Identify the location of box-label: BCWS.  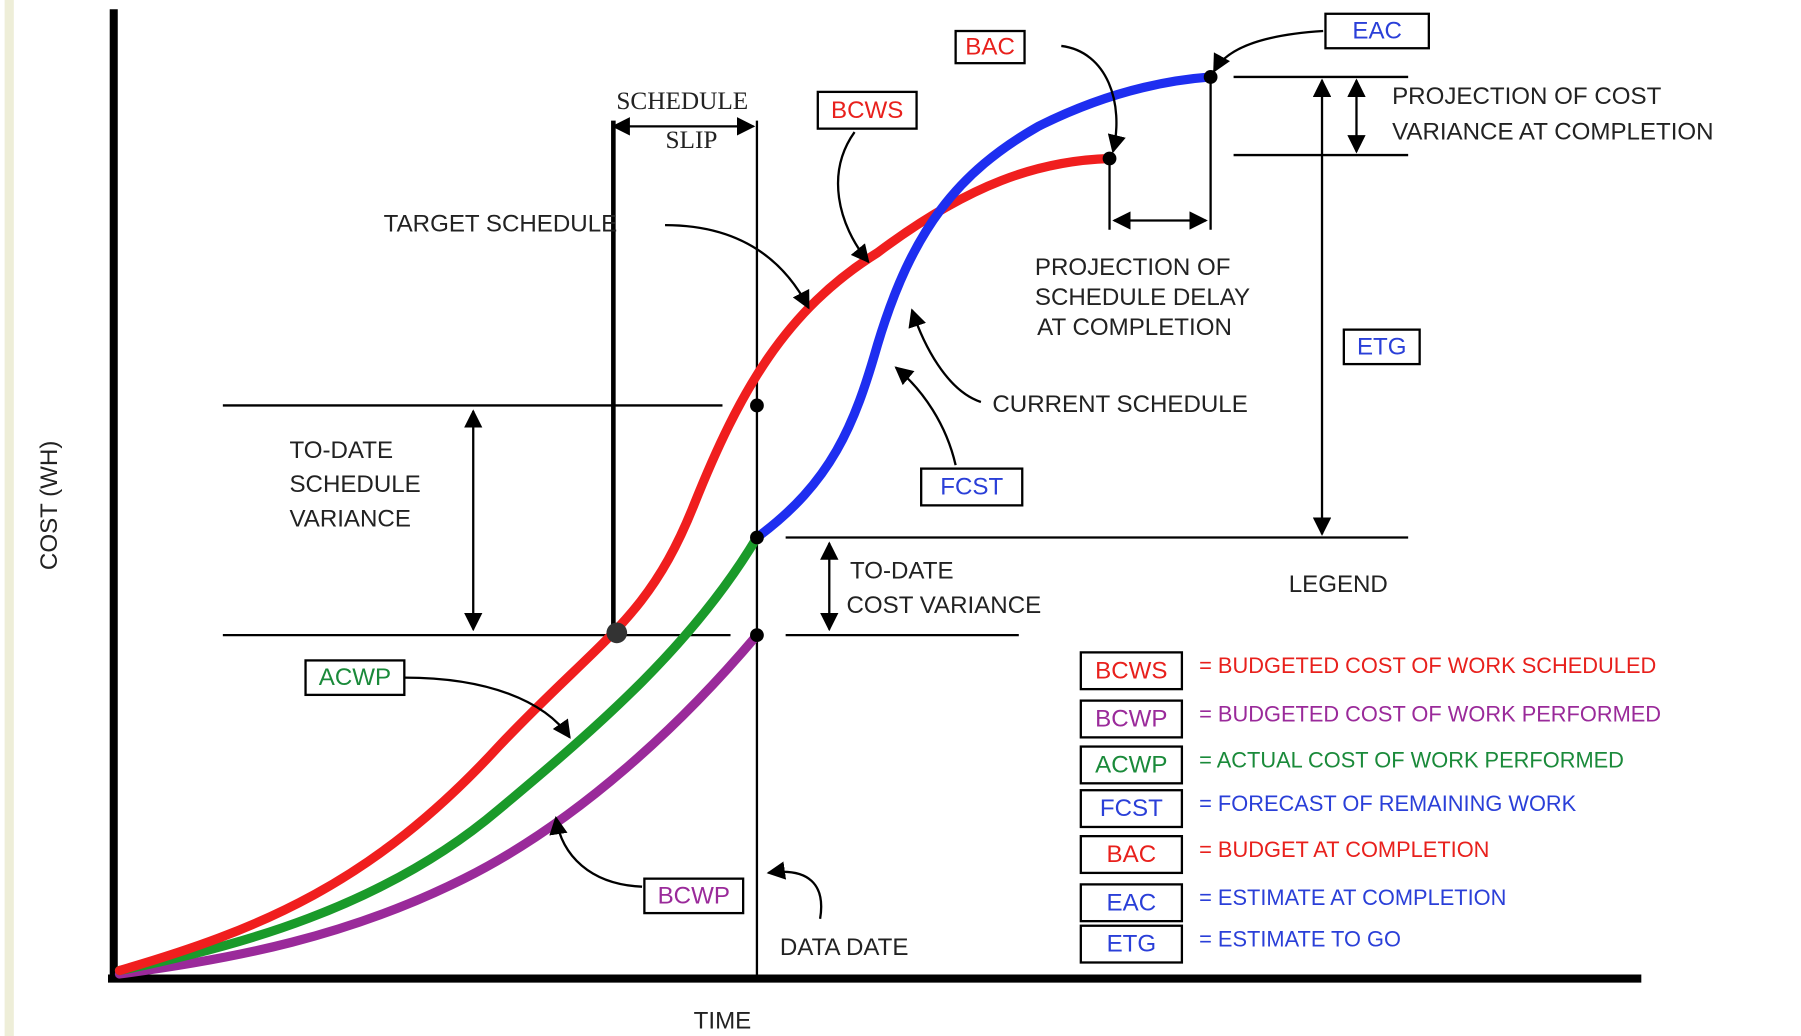
(867, 110).